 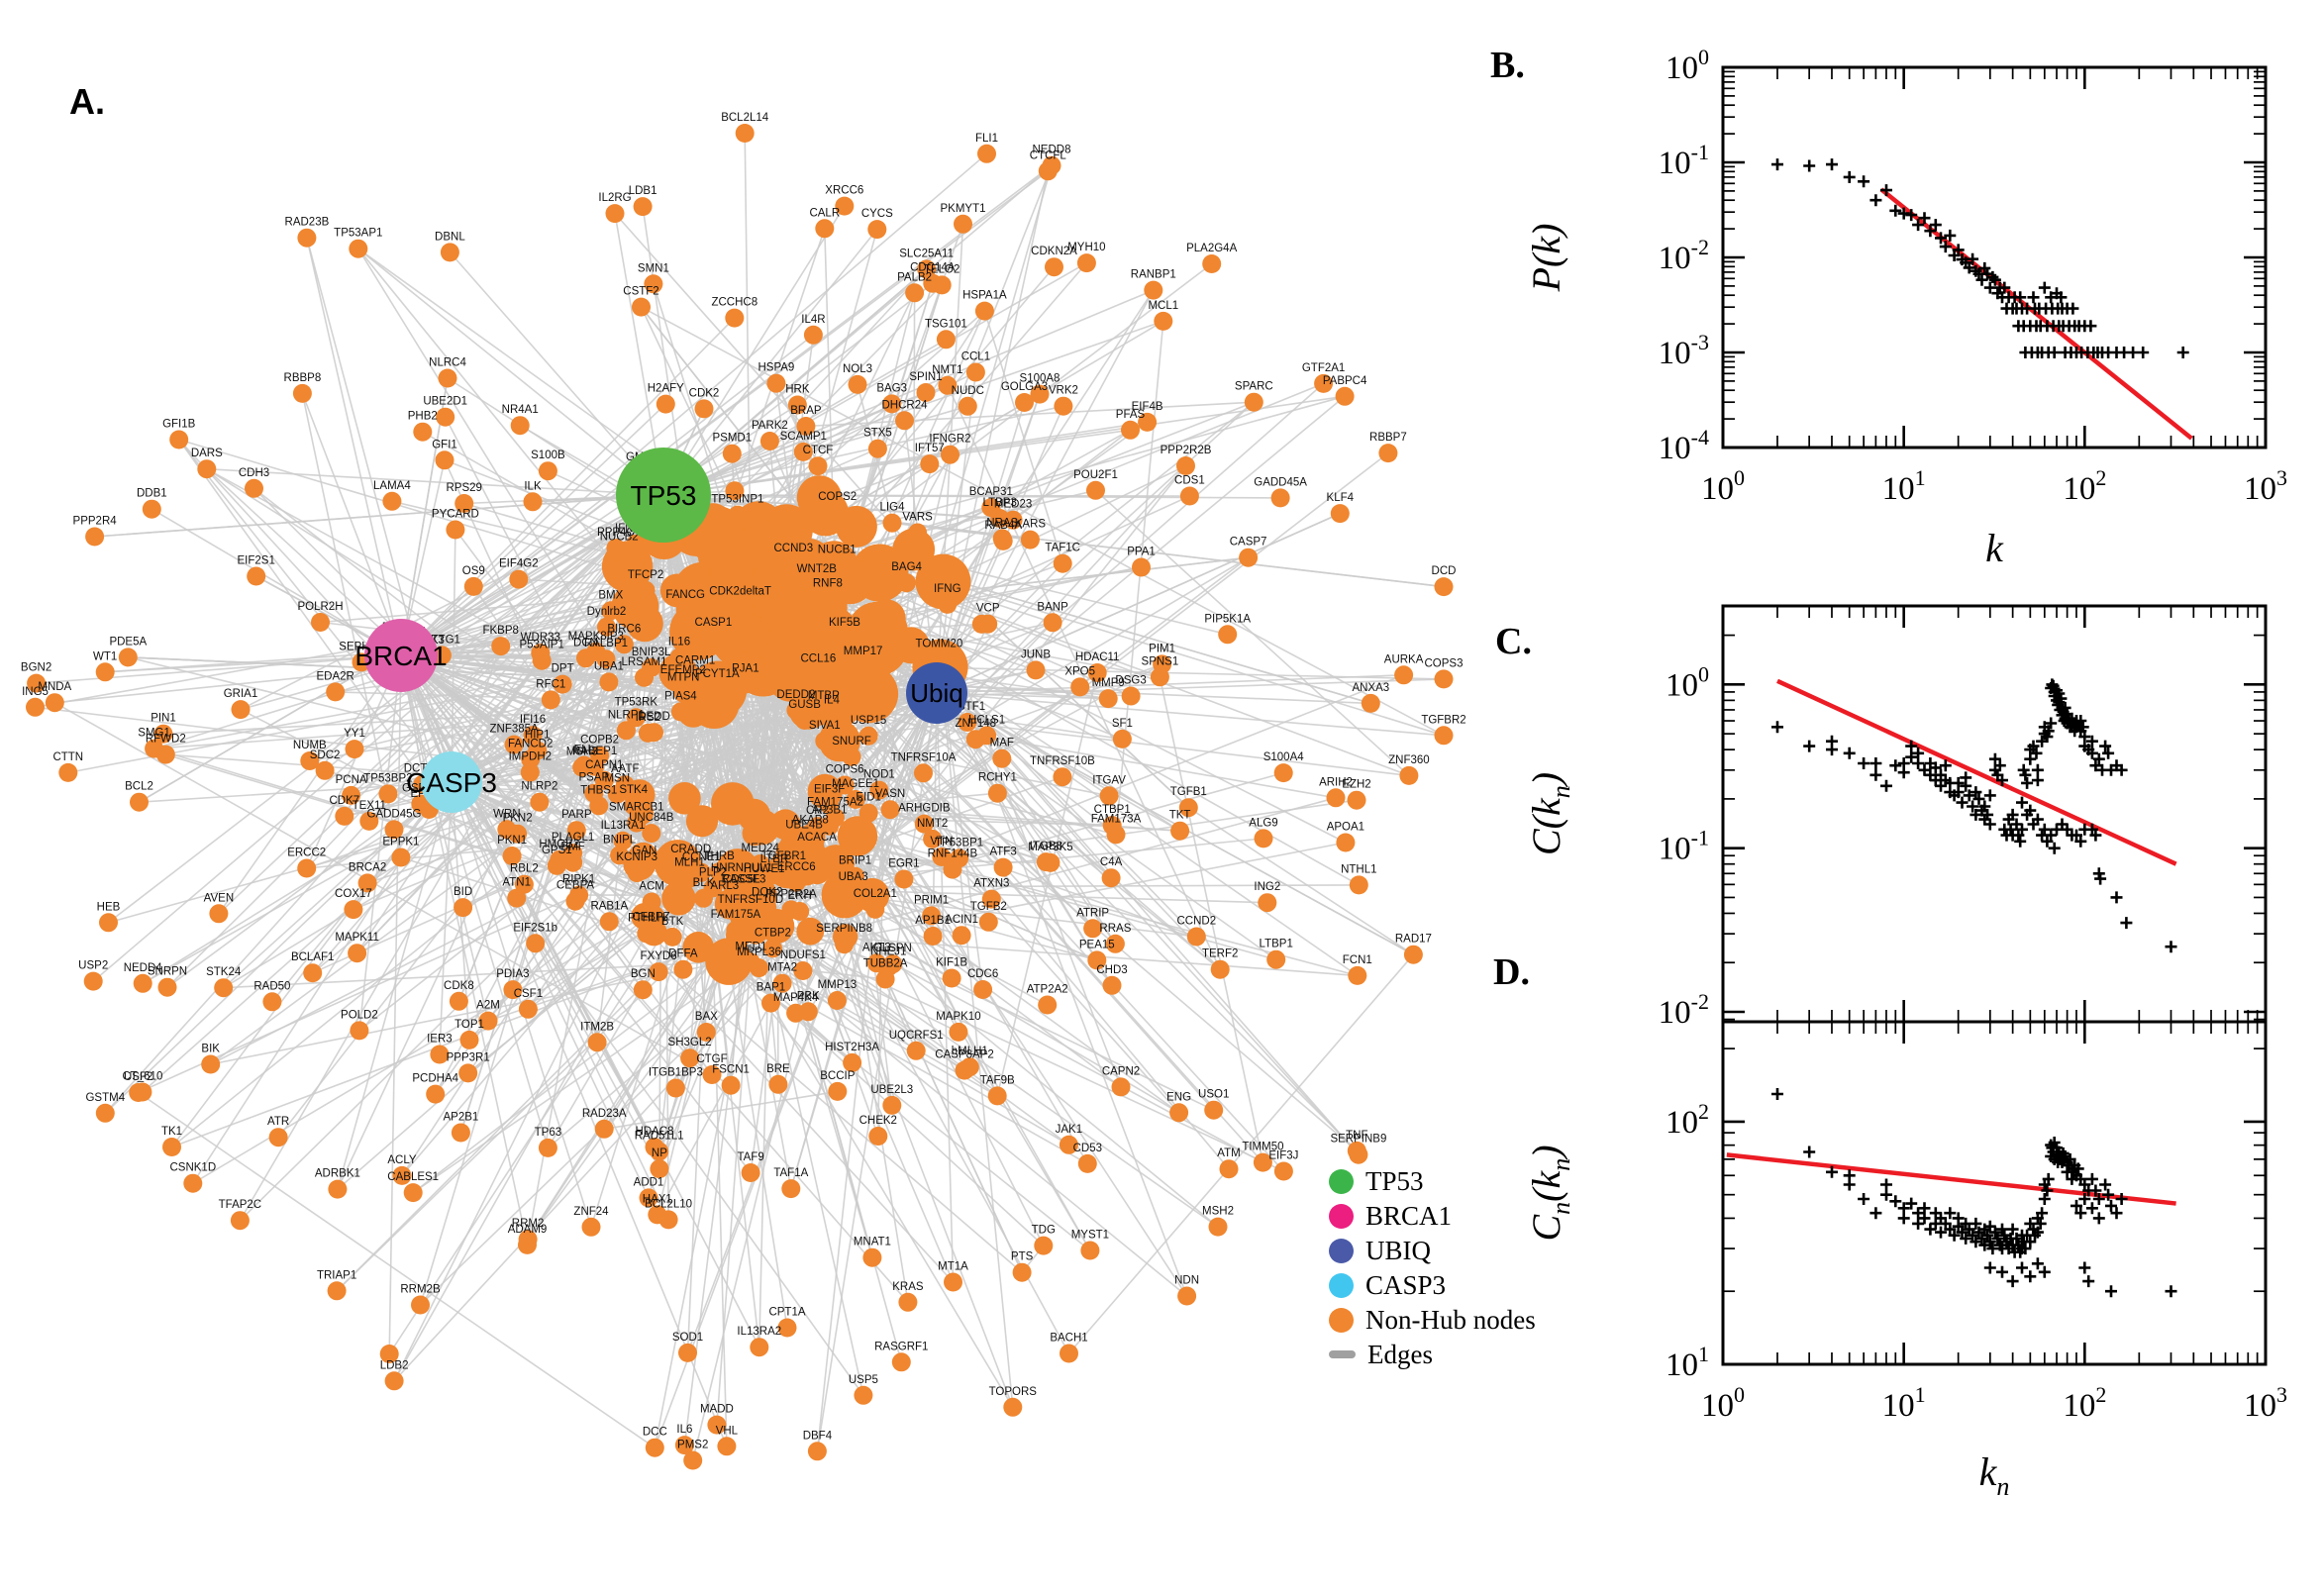 I want to click on gene-label: ACLY, so click(x=402, y=1160).